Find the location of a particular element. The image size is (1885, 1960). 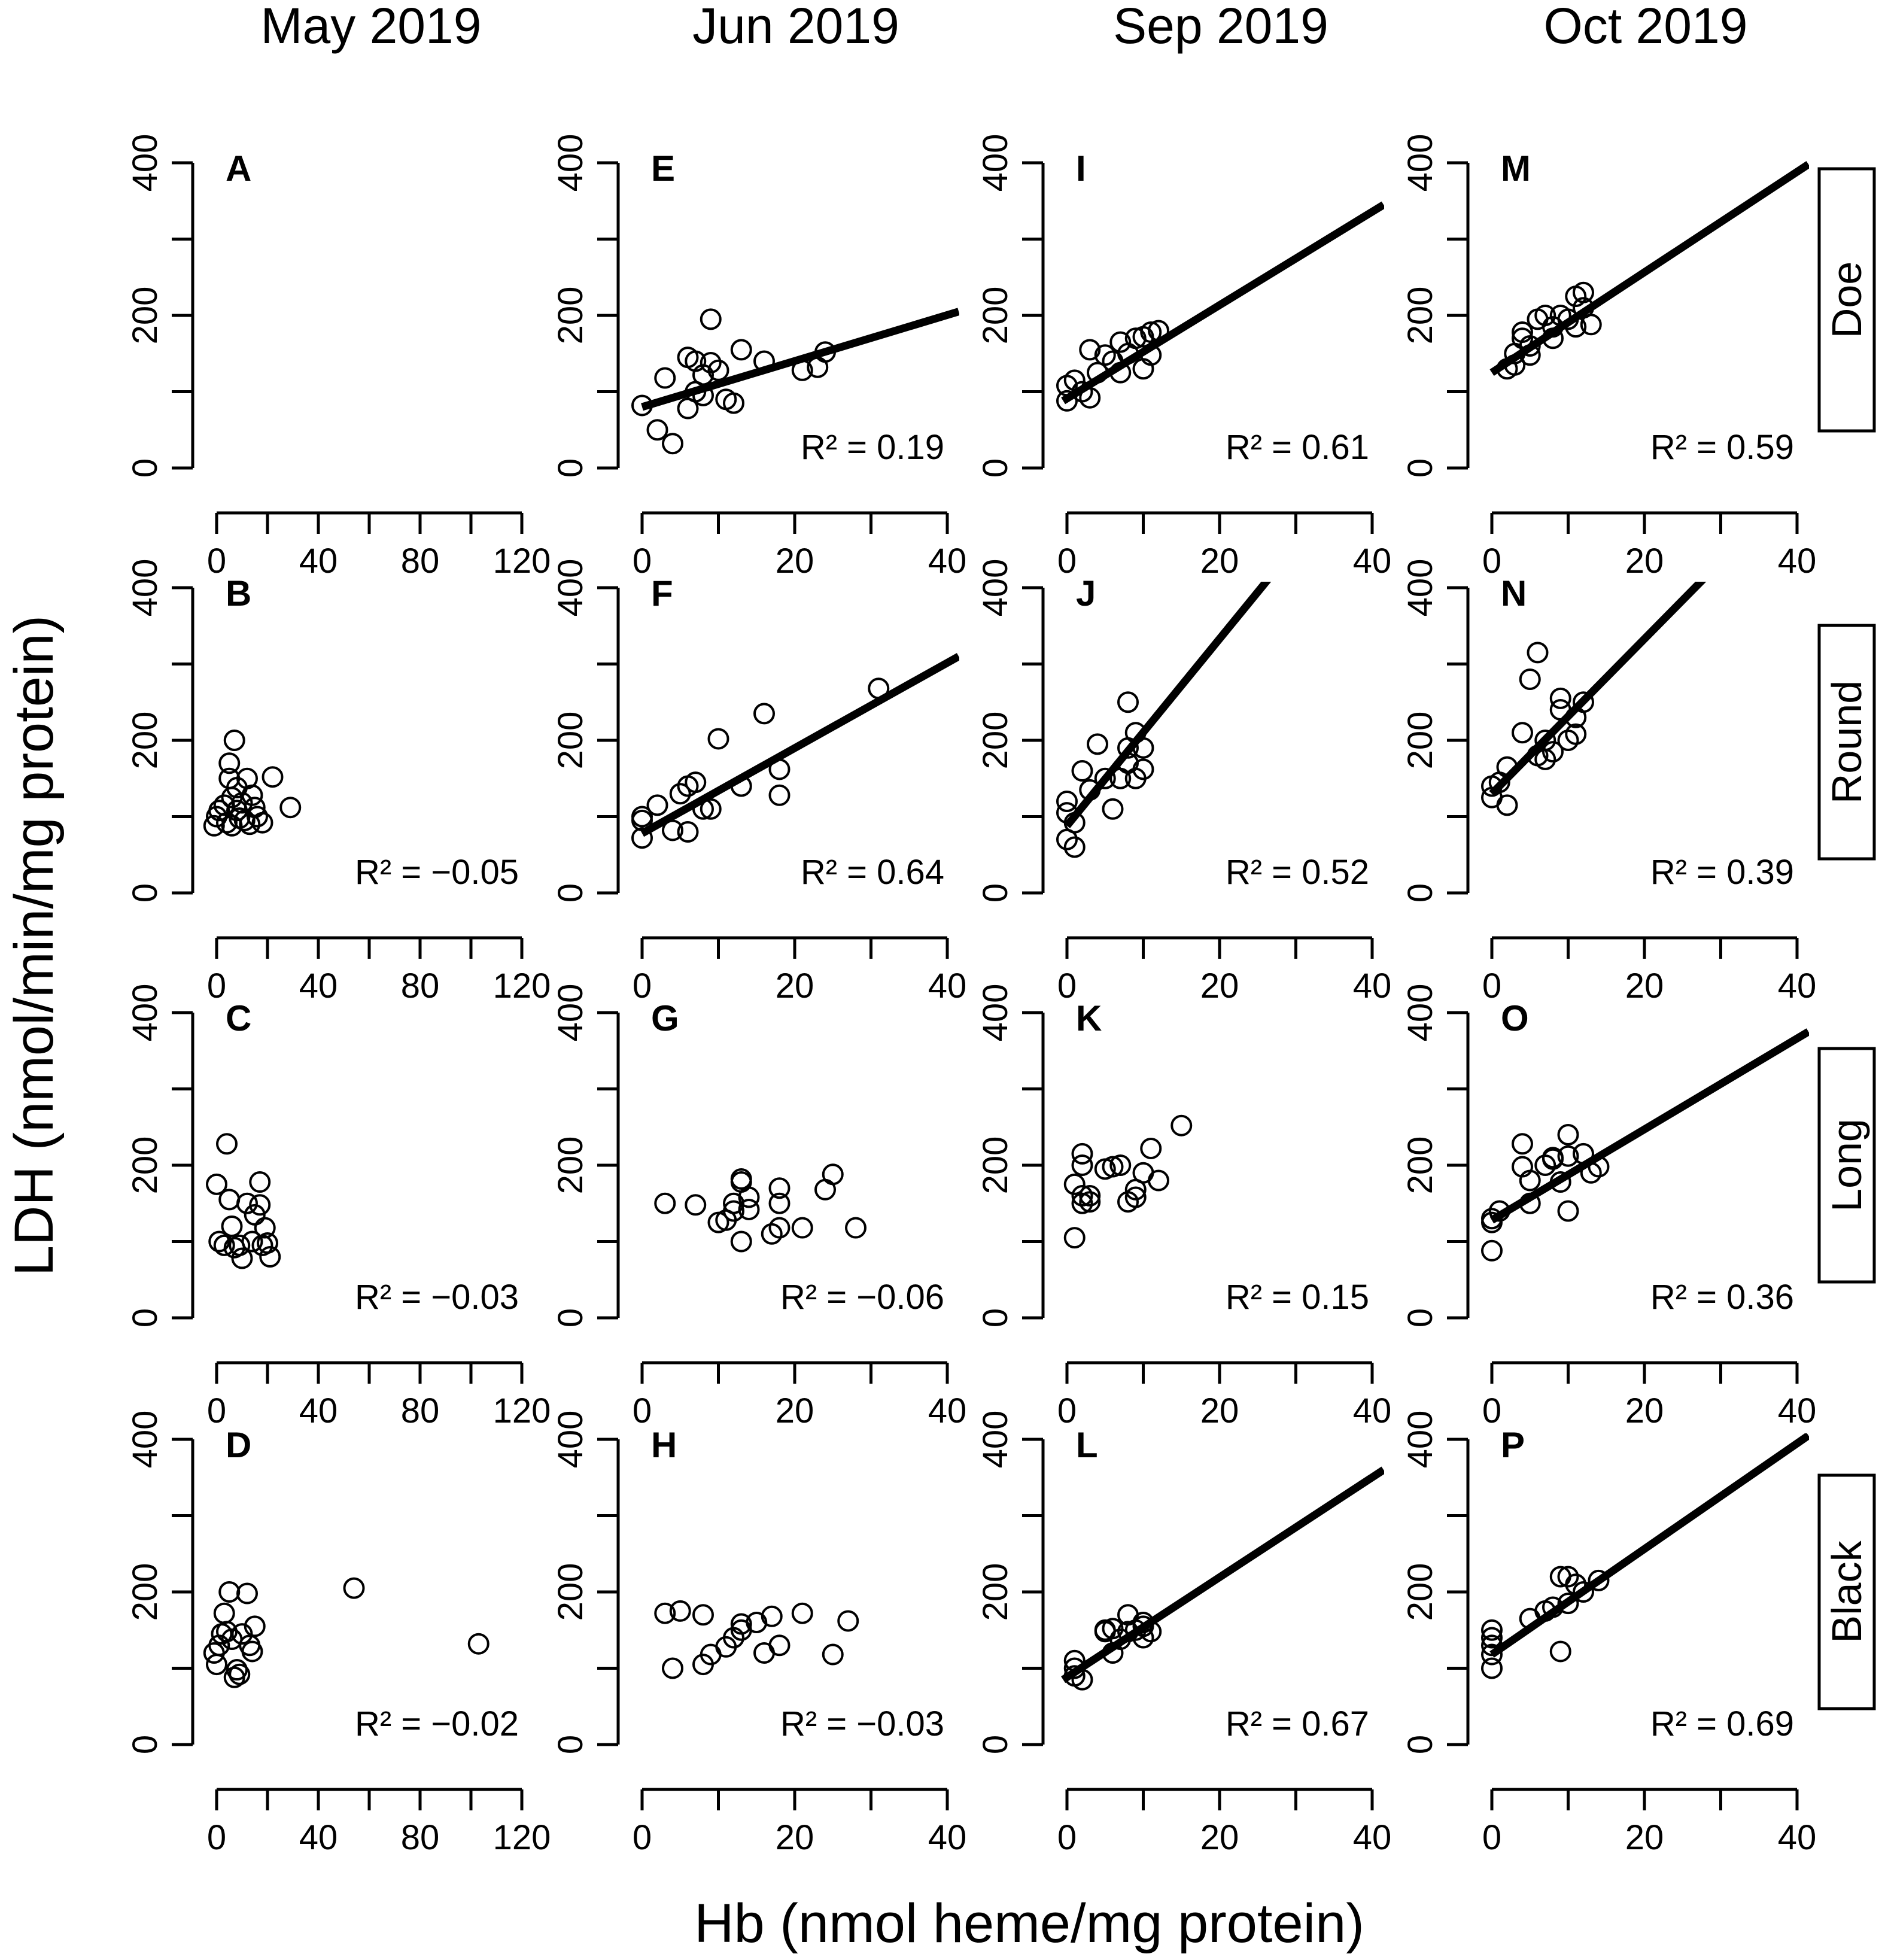

panel-l: 0 200 400 0 20 40 L R² = 0.67 is located at coordinates (1183, 1634).